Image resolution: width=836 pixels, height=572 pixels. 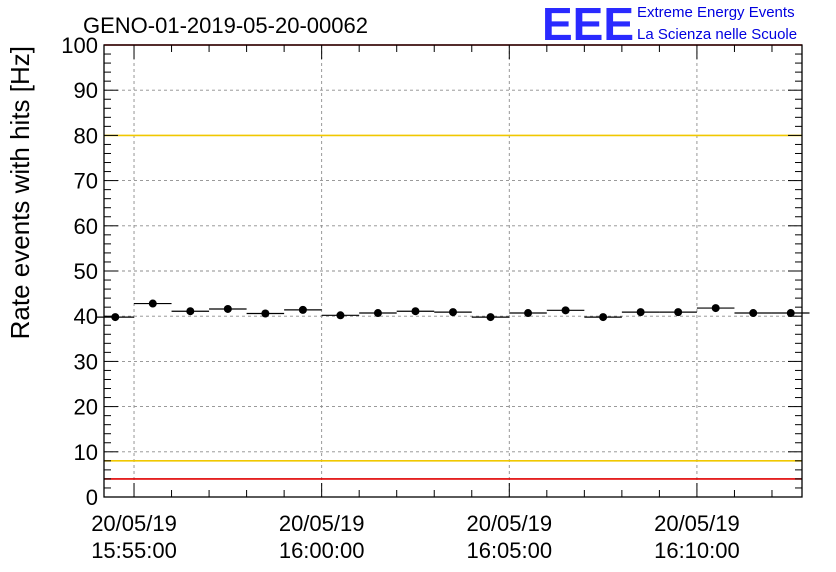 I want to click on logo-line-2: La Scienza nelle Scuole, so click(x=717, y=34).